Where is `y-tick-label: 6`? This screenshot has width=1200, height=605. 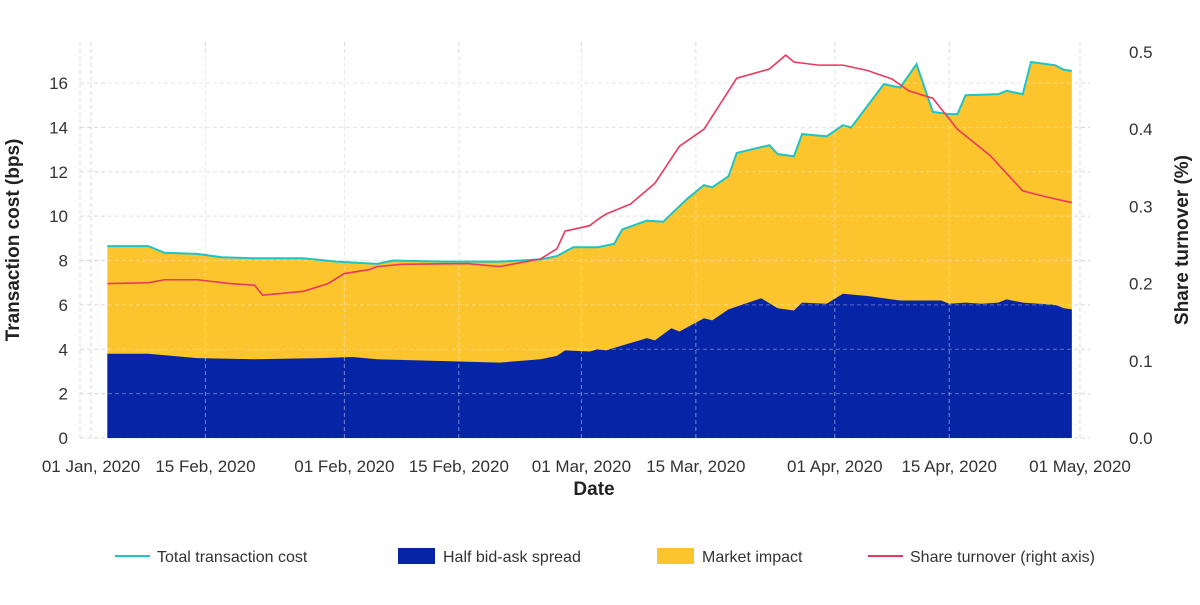 y-tick-label: 6 is located at coordinates (63, 305).